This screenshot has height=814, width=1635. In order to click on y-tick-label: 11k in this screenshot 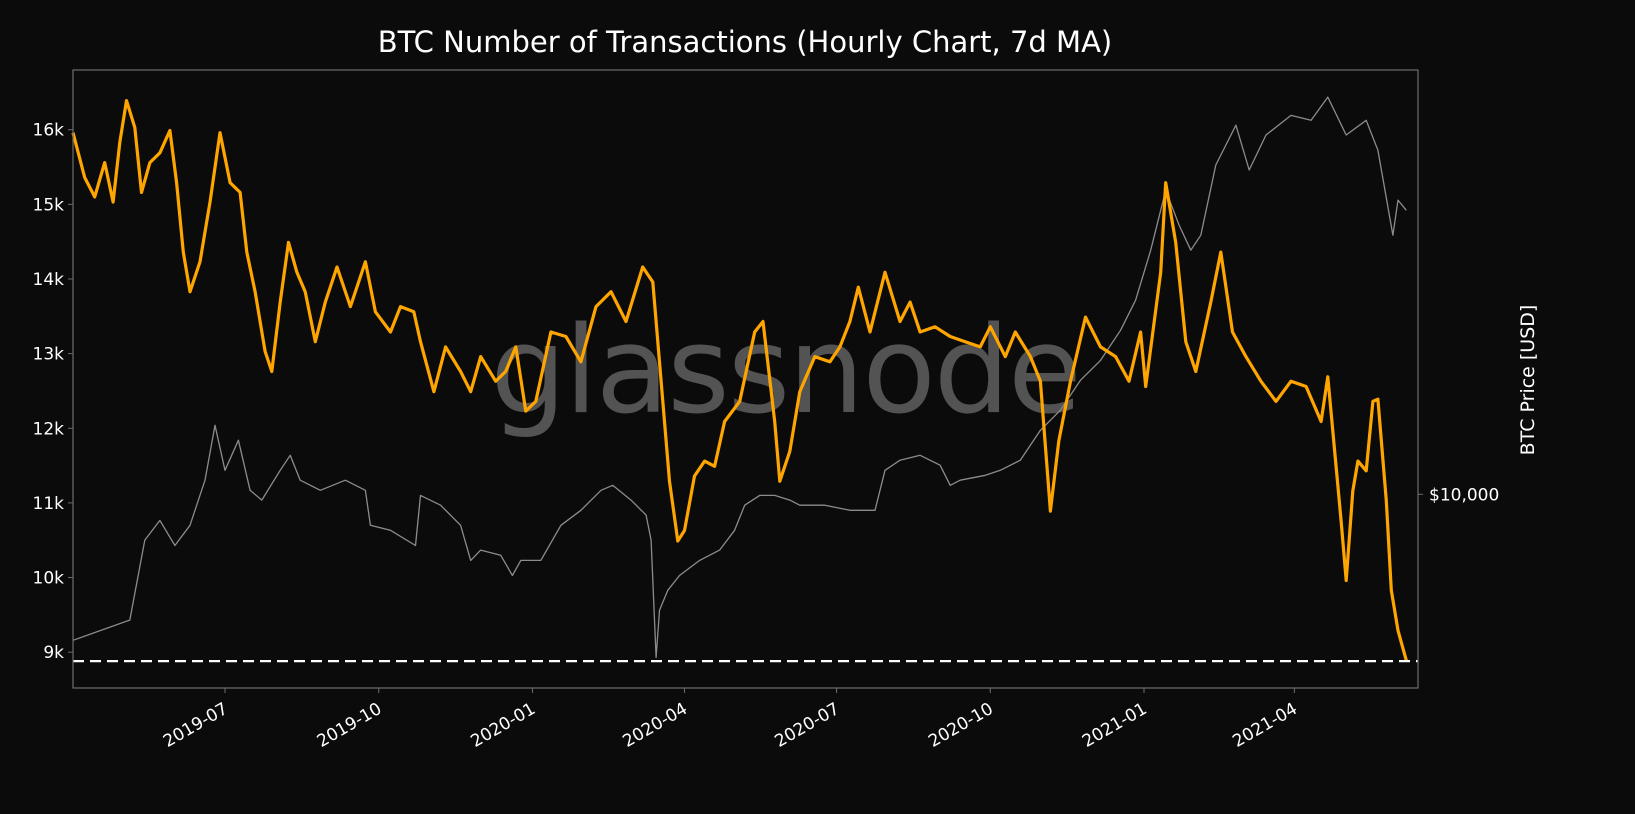, I will do `click(49, 504)`.